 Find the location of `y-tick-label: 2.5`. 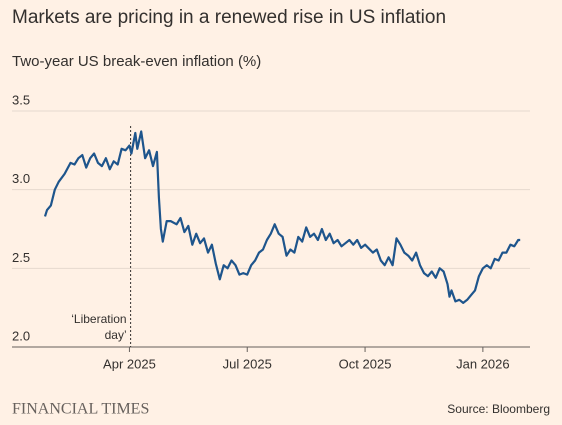

y-tick-label: 2.5 is located at coordinates (21, 257).